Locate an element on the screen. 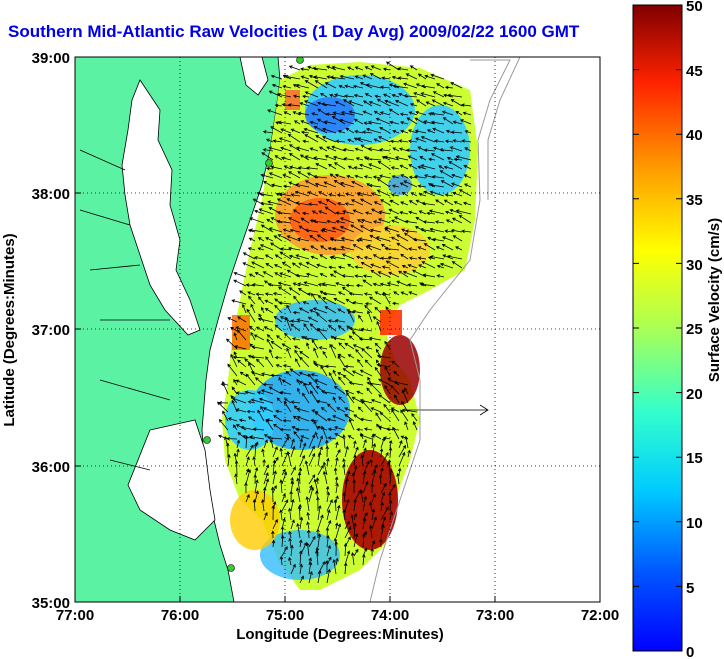 Image resolution: width=724 pixels, height=659 pixels. y-tick-label: 35:00 is located at coordinates (51, 603).